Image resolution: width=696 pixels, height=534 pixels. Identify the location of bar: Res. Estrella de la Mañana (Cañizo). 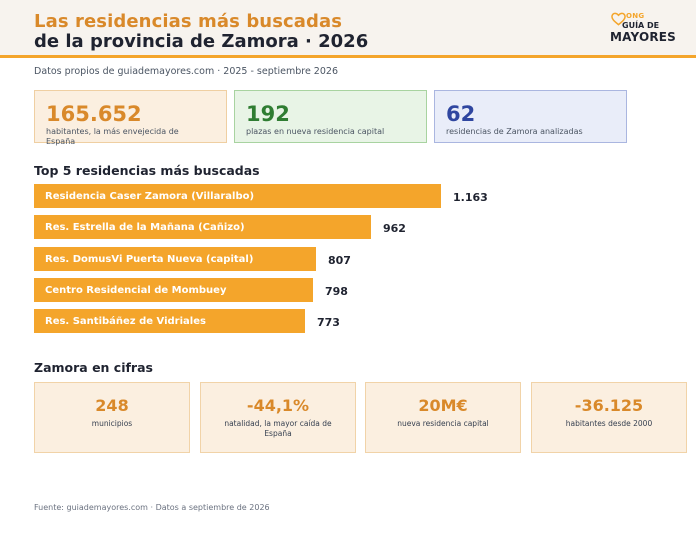
(202, 227).